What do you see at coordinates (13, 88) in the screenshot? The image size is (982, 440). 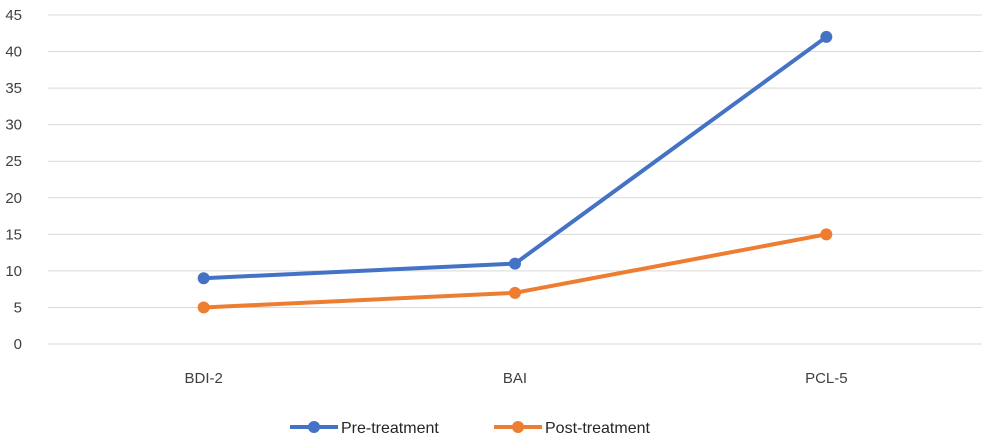 I see `y-tick-label: 35` at bounding box center [13, 88].